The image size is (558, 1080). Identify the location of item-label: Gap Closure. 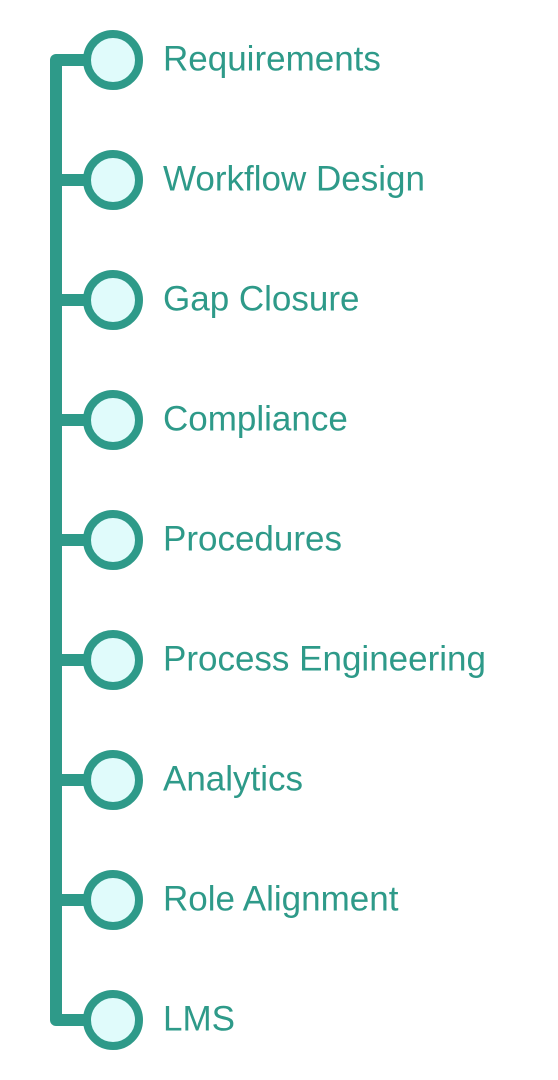
(261, 298).